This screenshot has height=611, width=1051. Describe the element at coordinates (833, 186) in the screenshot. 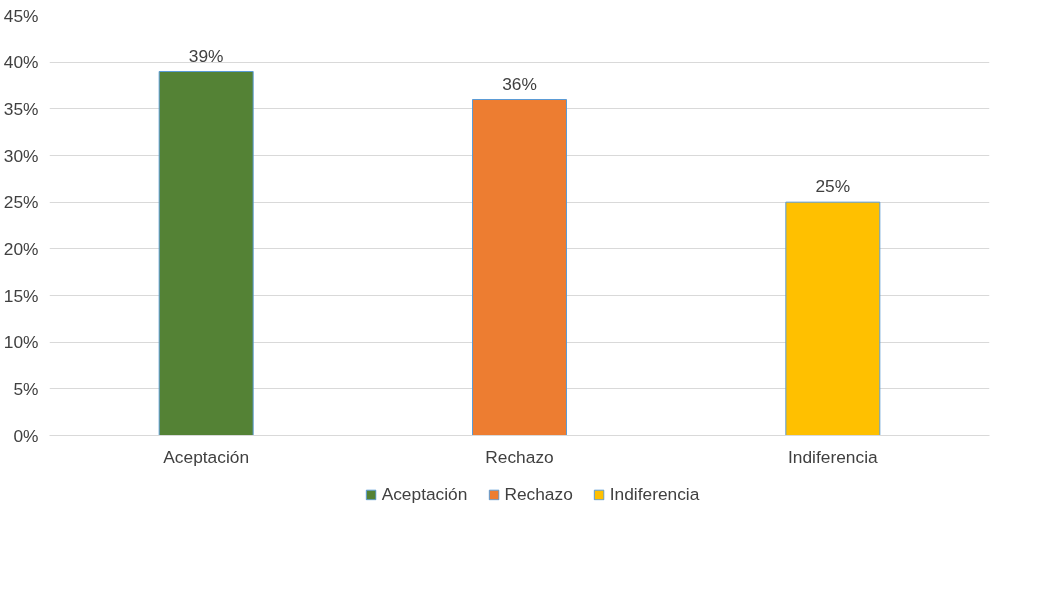

I see `data-label: 25%` at that location.